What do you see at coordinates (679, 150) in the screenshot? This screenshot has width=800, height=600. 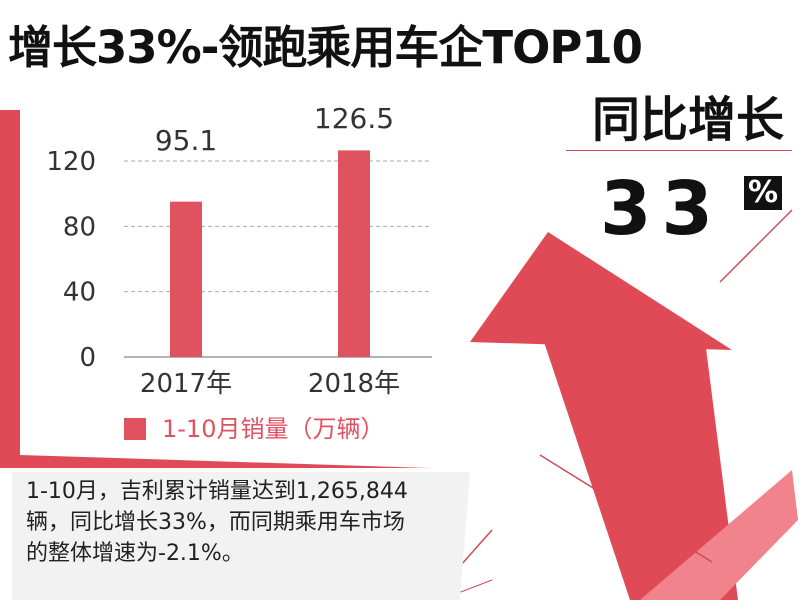 I see `yoy-divider` at bounding box center [679, 150].